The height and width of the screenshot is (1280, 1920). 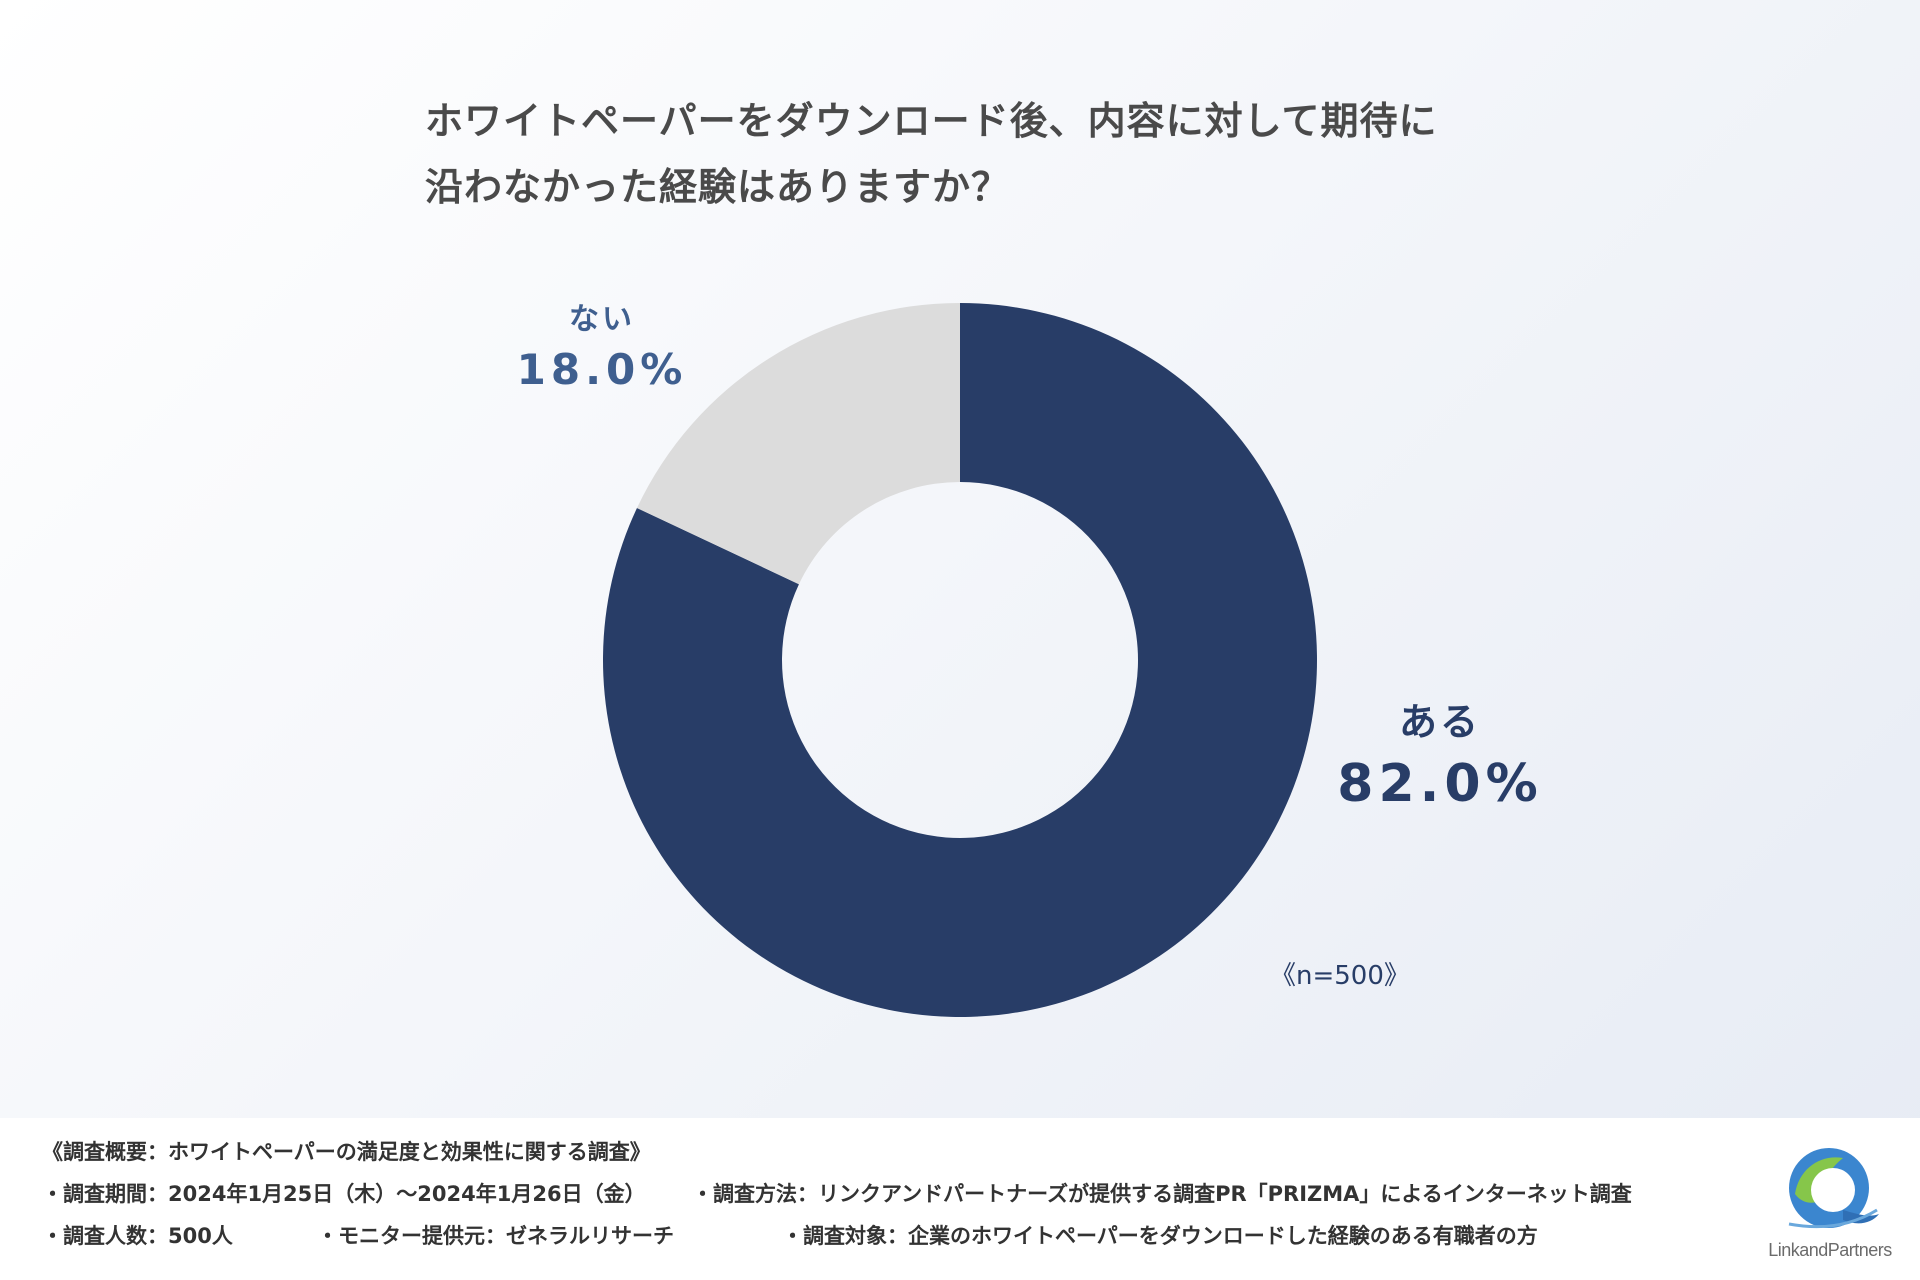 What do you see at coordinates (1833, 1218) in the screenshot?
I see `logo-swoosh` at bounding box center [1833, 1218].